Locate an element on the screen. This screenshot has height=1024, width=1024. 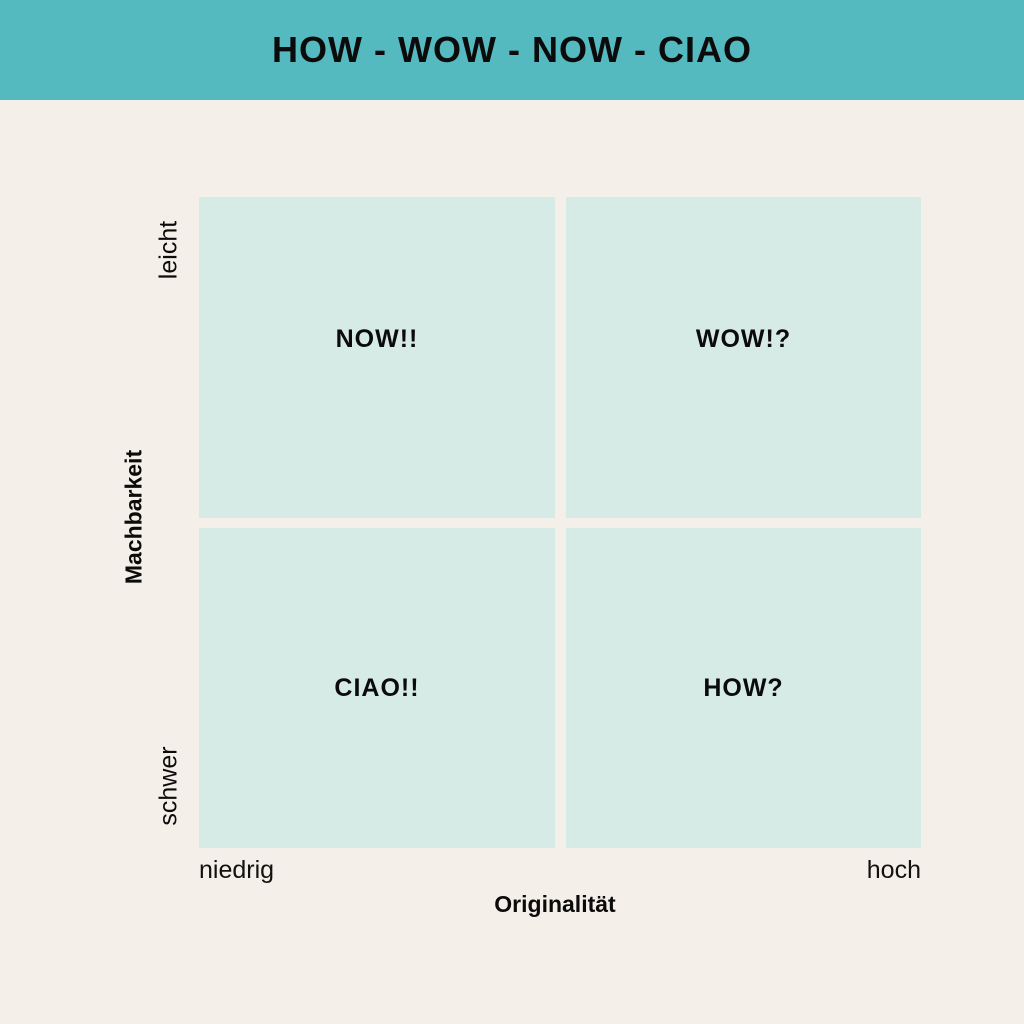
quadrant-label-now: NOW!! is located at coordinates (377, 339).